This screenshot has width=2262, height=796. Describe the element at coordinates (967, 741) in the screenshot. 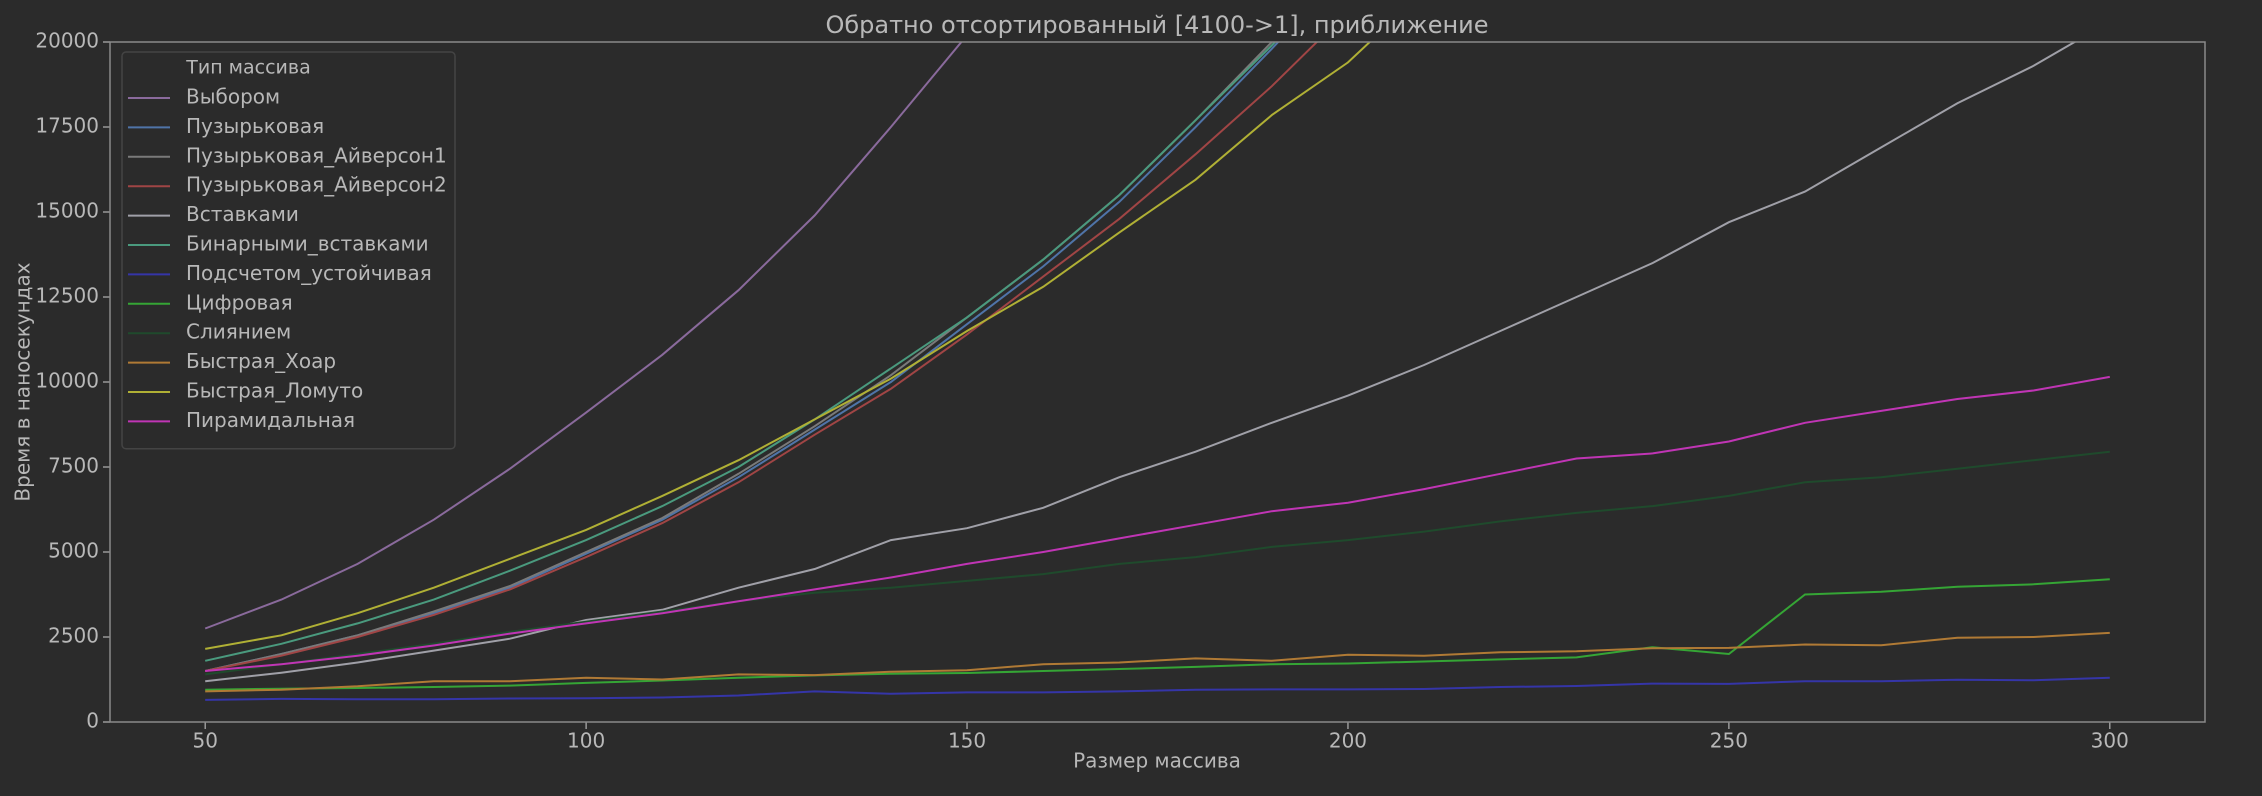

I see `x-tick-label: 150` at that location.